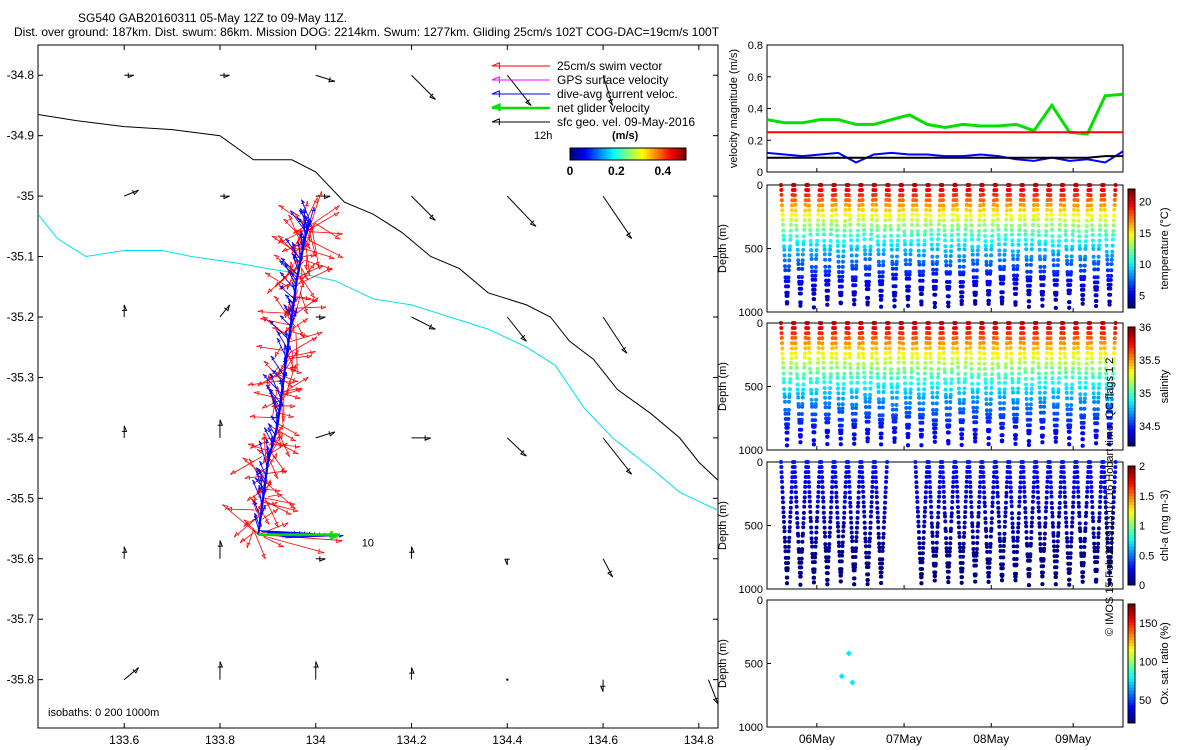 This screenshot has height=750, width=1200. Describe the element at coordinates (1131, 542) in the screenshot. I see `chlorophyll-colorbar-cell` at that location.